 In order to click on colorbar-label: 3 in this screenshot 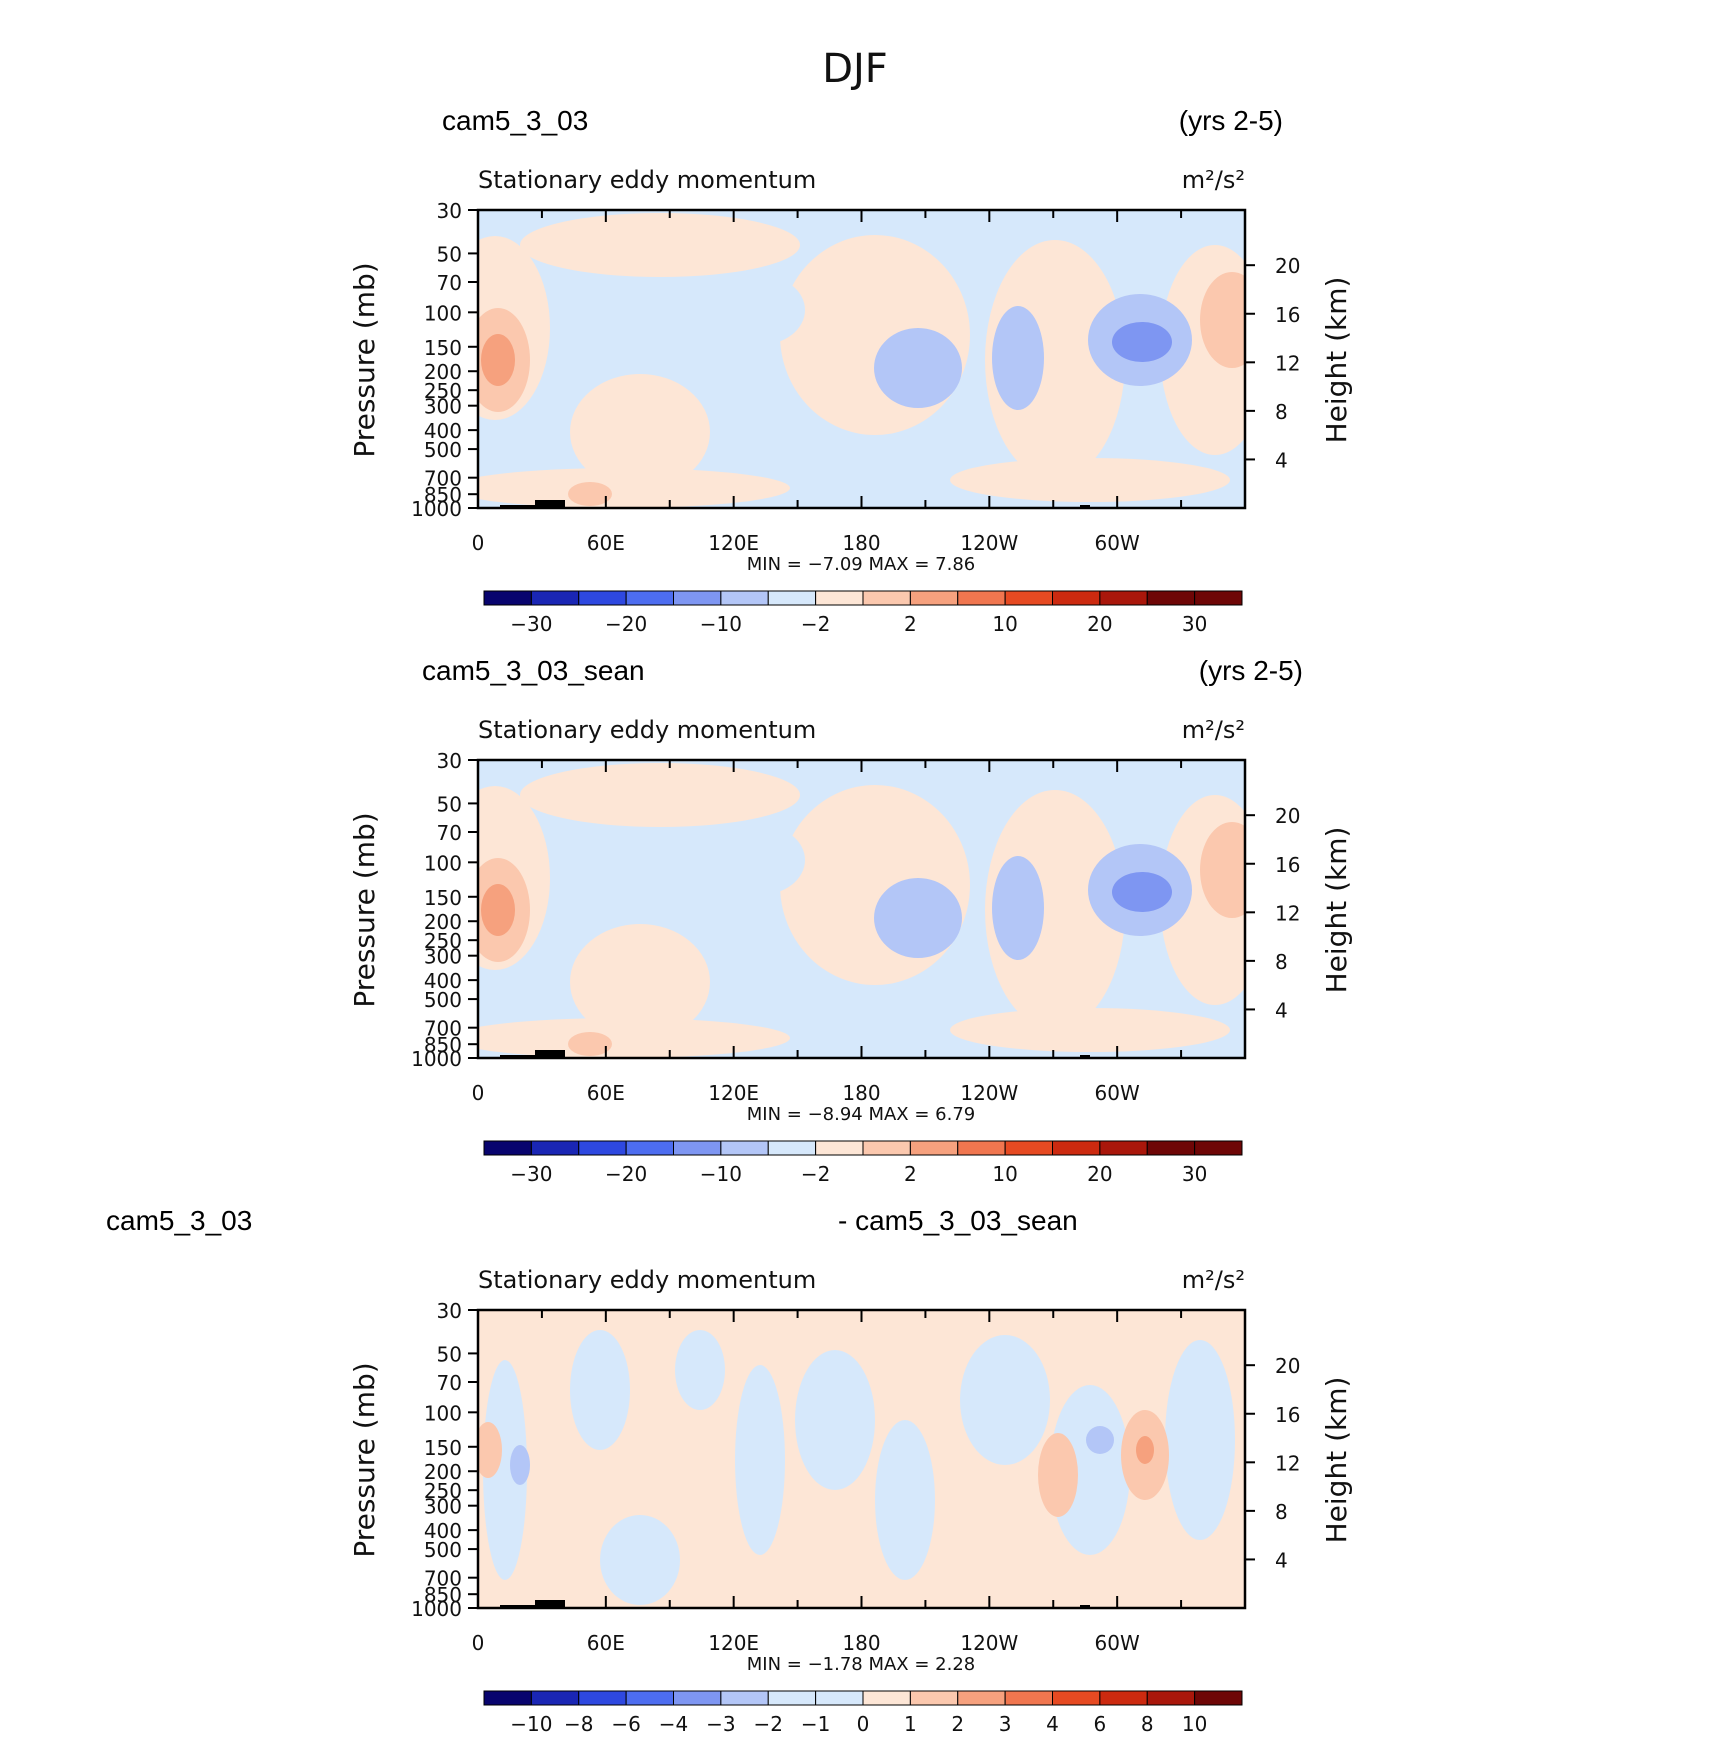, I will do `click(1005, 1724)`.